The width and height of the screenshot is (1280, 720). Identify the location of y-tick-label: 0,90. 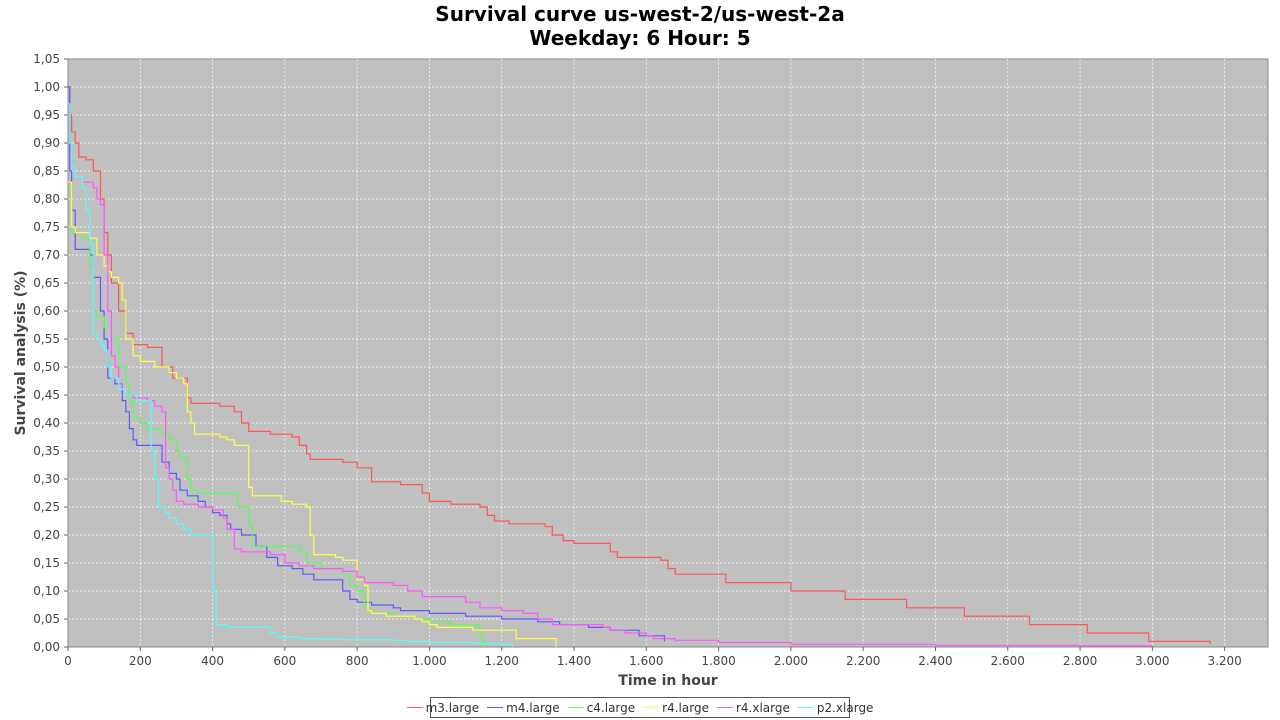
(46, 143).